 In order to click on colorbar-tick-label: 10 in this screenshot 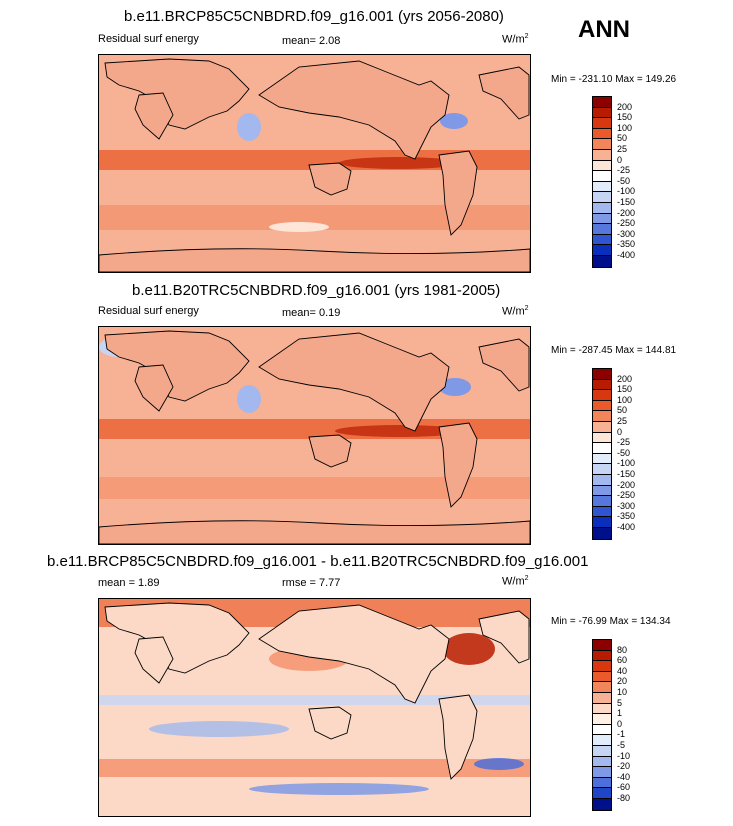, I will do `click(622, 692)`.